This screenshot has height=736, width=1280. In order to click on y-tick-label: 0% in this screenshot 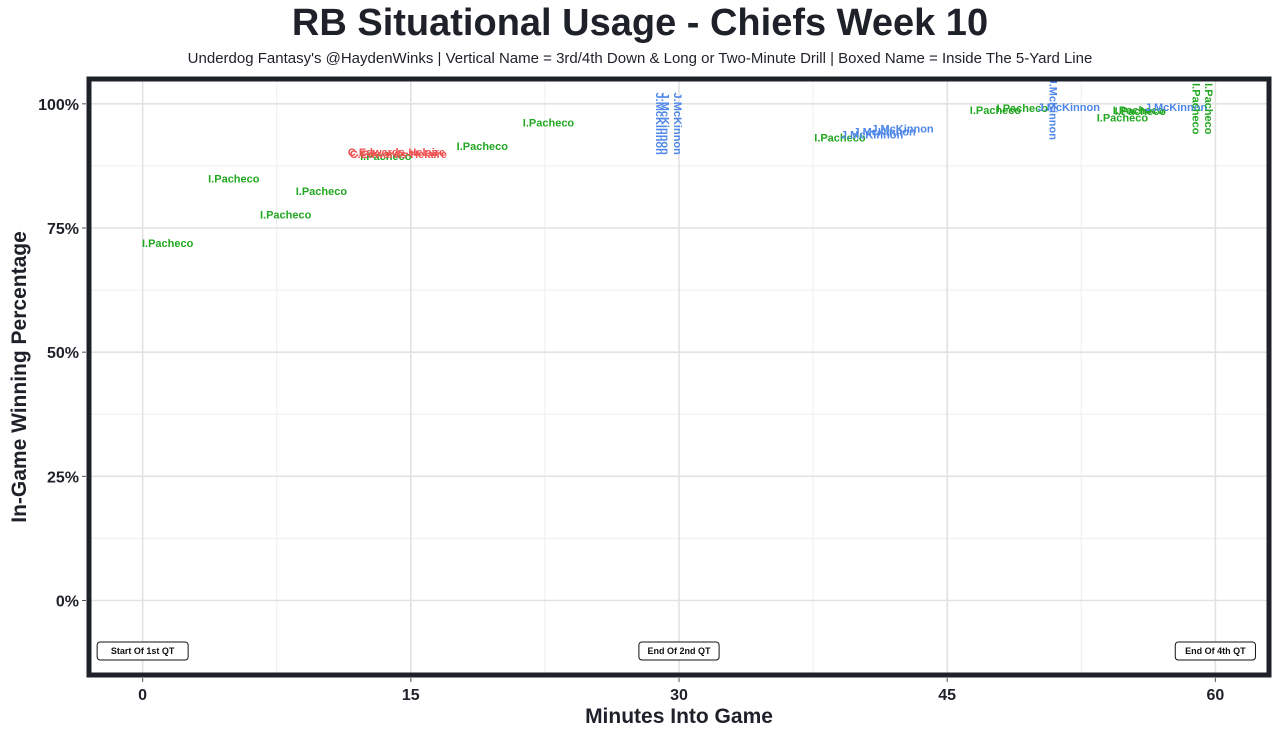, I will do `click(67, 602)`.